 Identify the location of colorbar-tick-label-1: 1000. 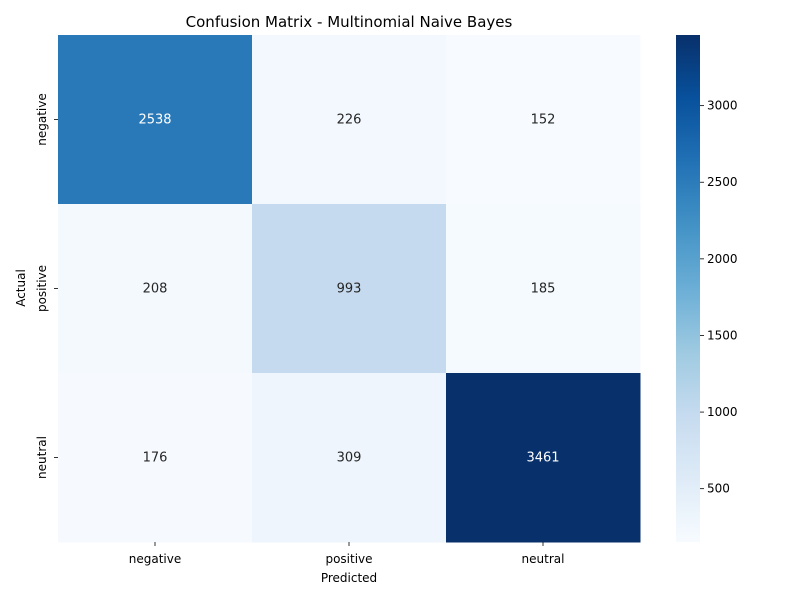
(722, 412).